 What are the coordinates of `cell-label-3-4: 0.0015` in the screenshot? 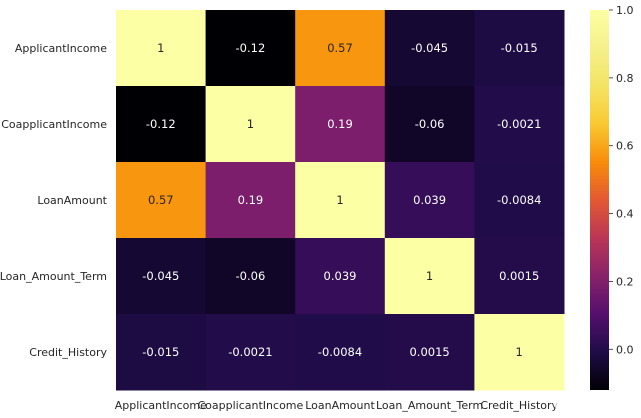 It's located at (519, 276).